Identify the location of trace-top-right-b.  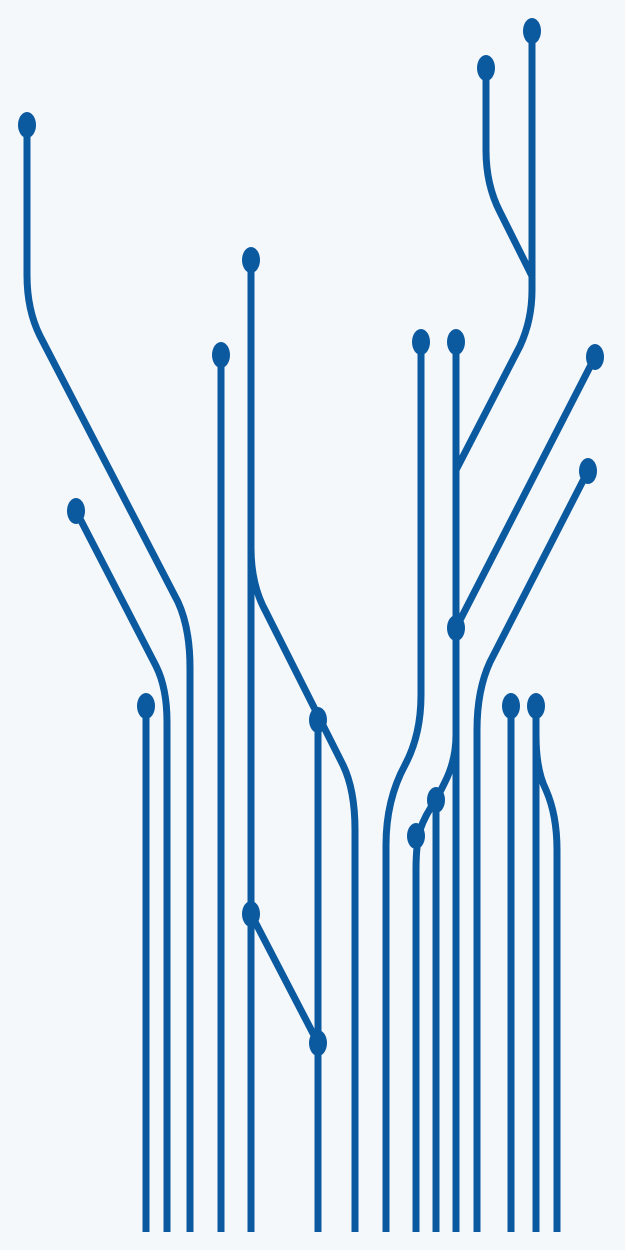
(494, 251).